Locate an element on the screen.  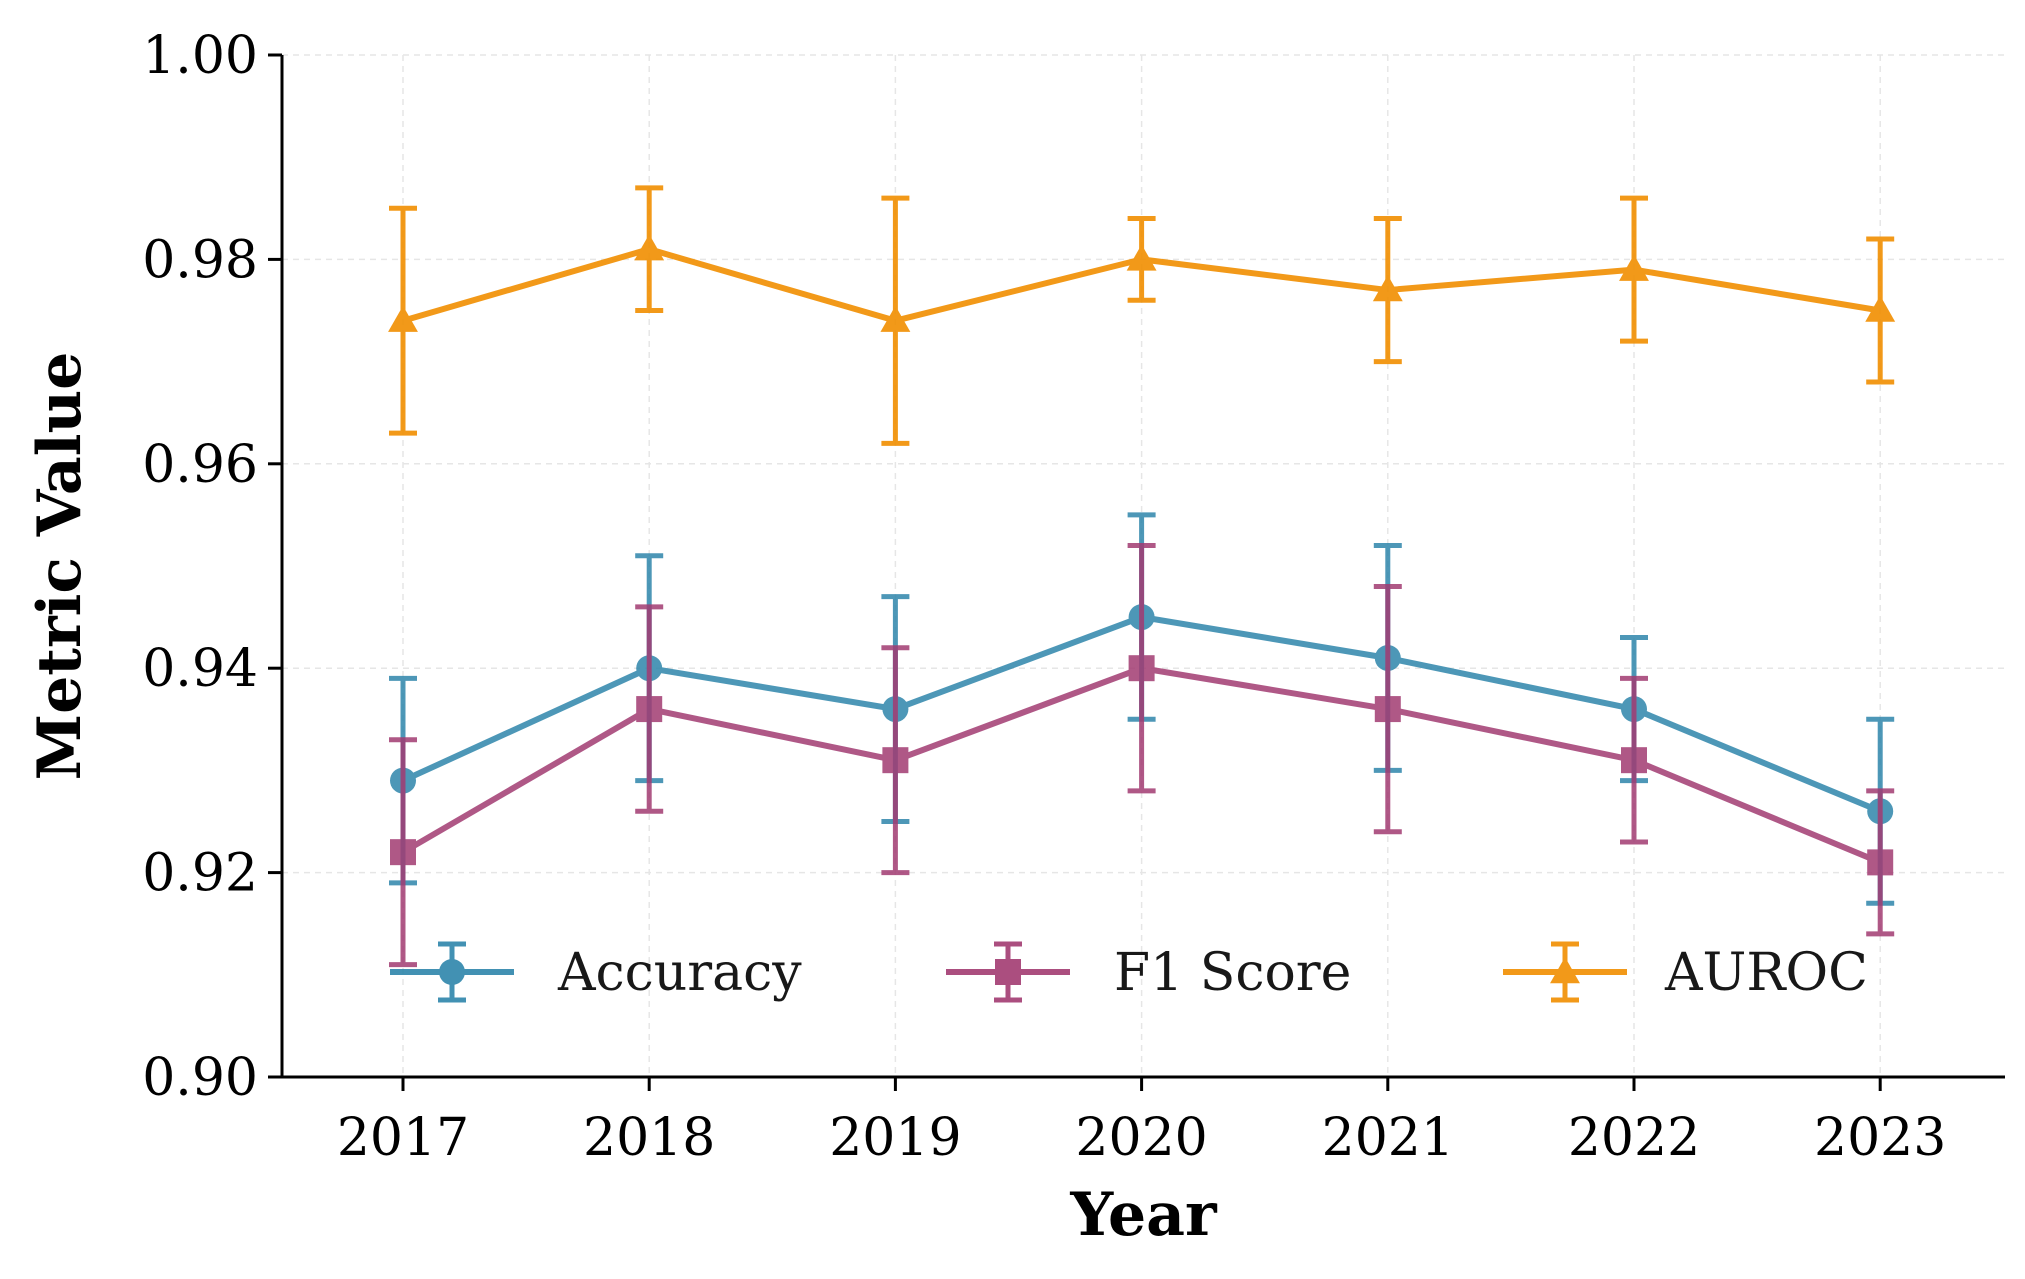
x-tick-label: 2017 is located at coordinates (403, 1138).